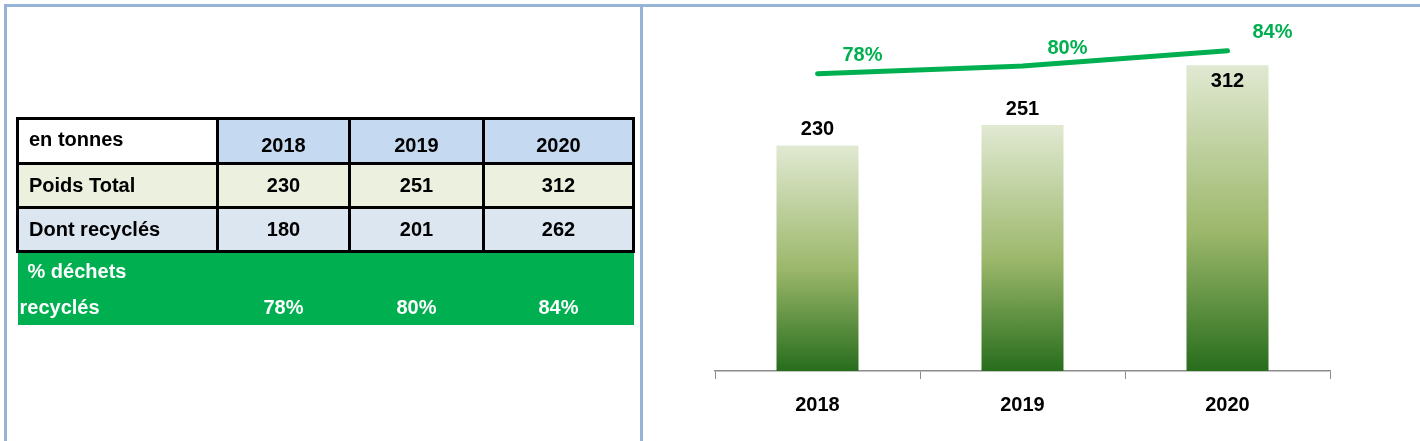 This screenshot has height=441, width=1420. What do you see at coordinates (73, 289) in the screenshot?
I see `series-label: % déchets recyclés` at bounding box center [73, 289].